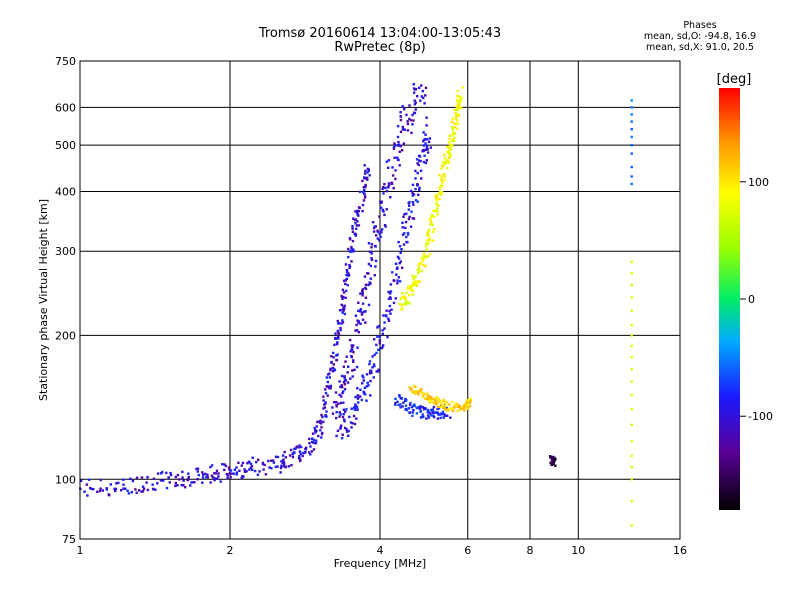 This screenshot has height=600, width=800. What do you see at coordinates (760, 416) in the screenshot?
I see `colorbar-tick-label: -100` at bounding box center [760, 416].